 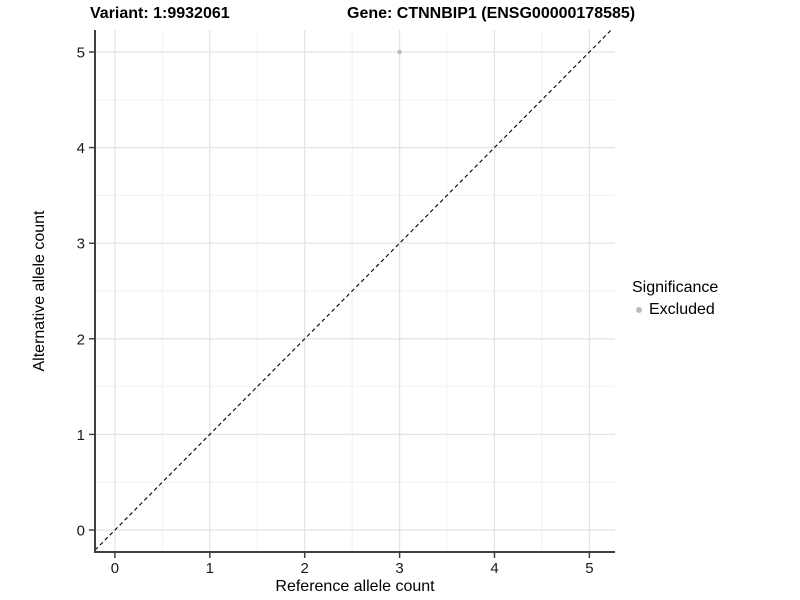 I want to click on x-tick-label: 1, so click(x=210, y=568).